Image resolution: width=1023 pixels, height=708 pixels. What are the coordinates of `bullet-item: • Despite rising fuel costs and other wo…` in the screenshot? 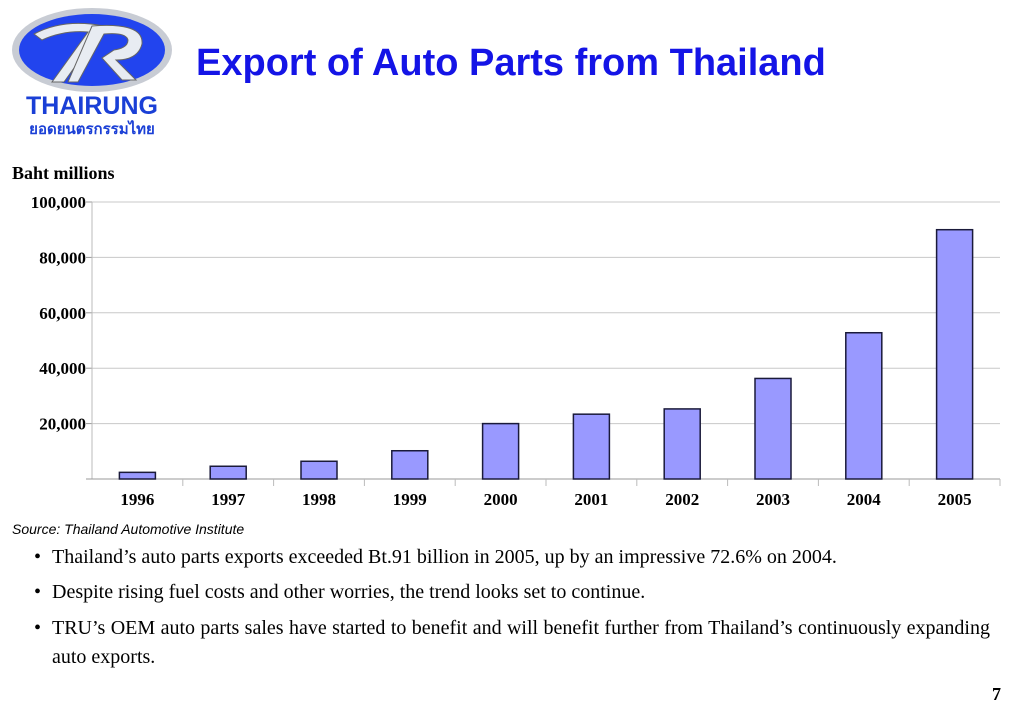 It's located at (512, 592).